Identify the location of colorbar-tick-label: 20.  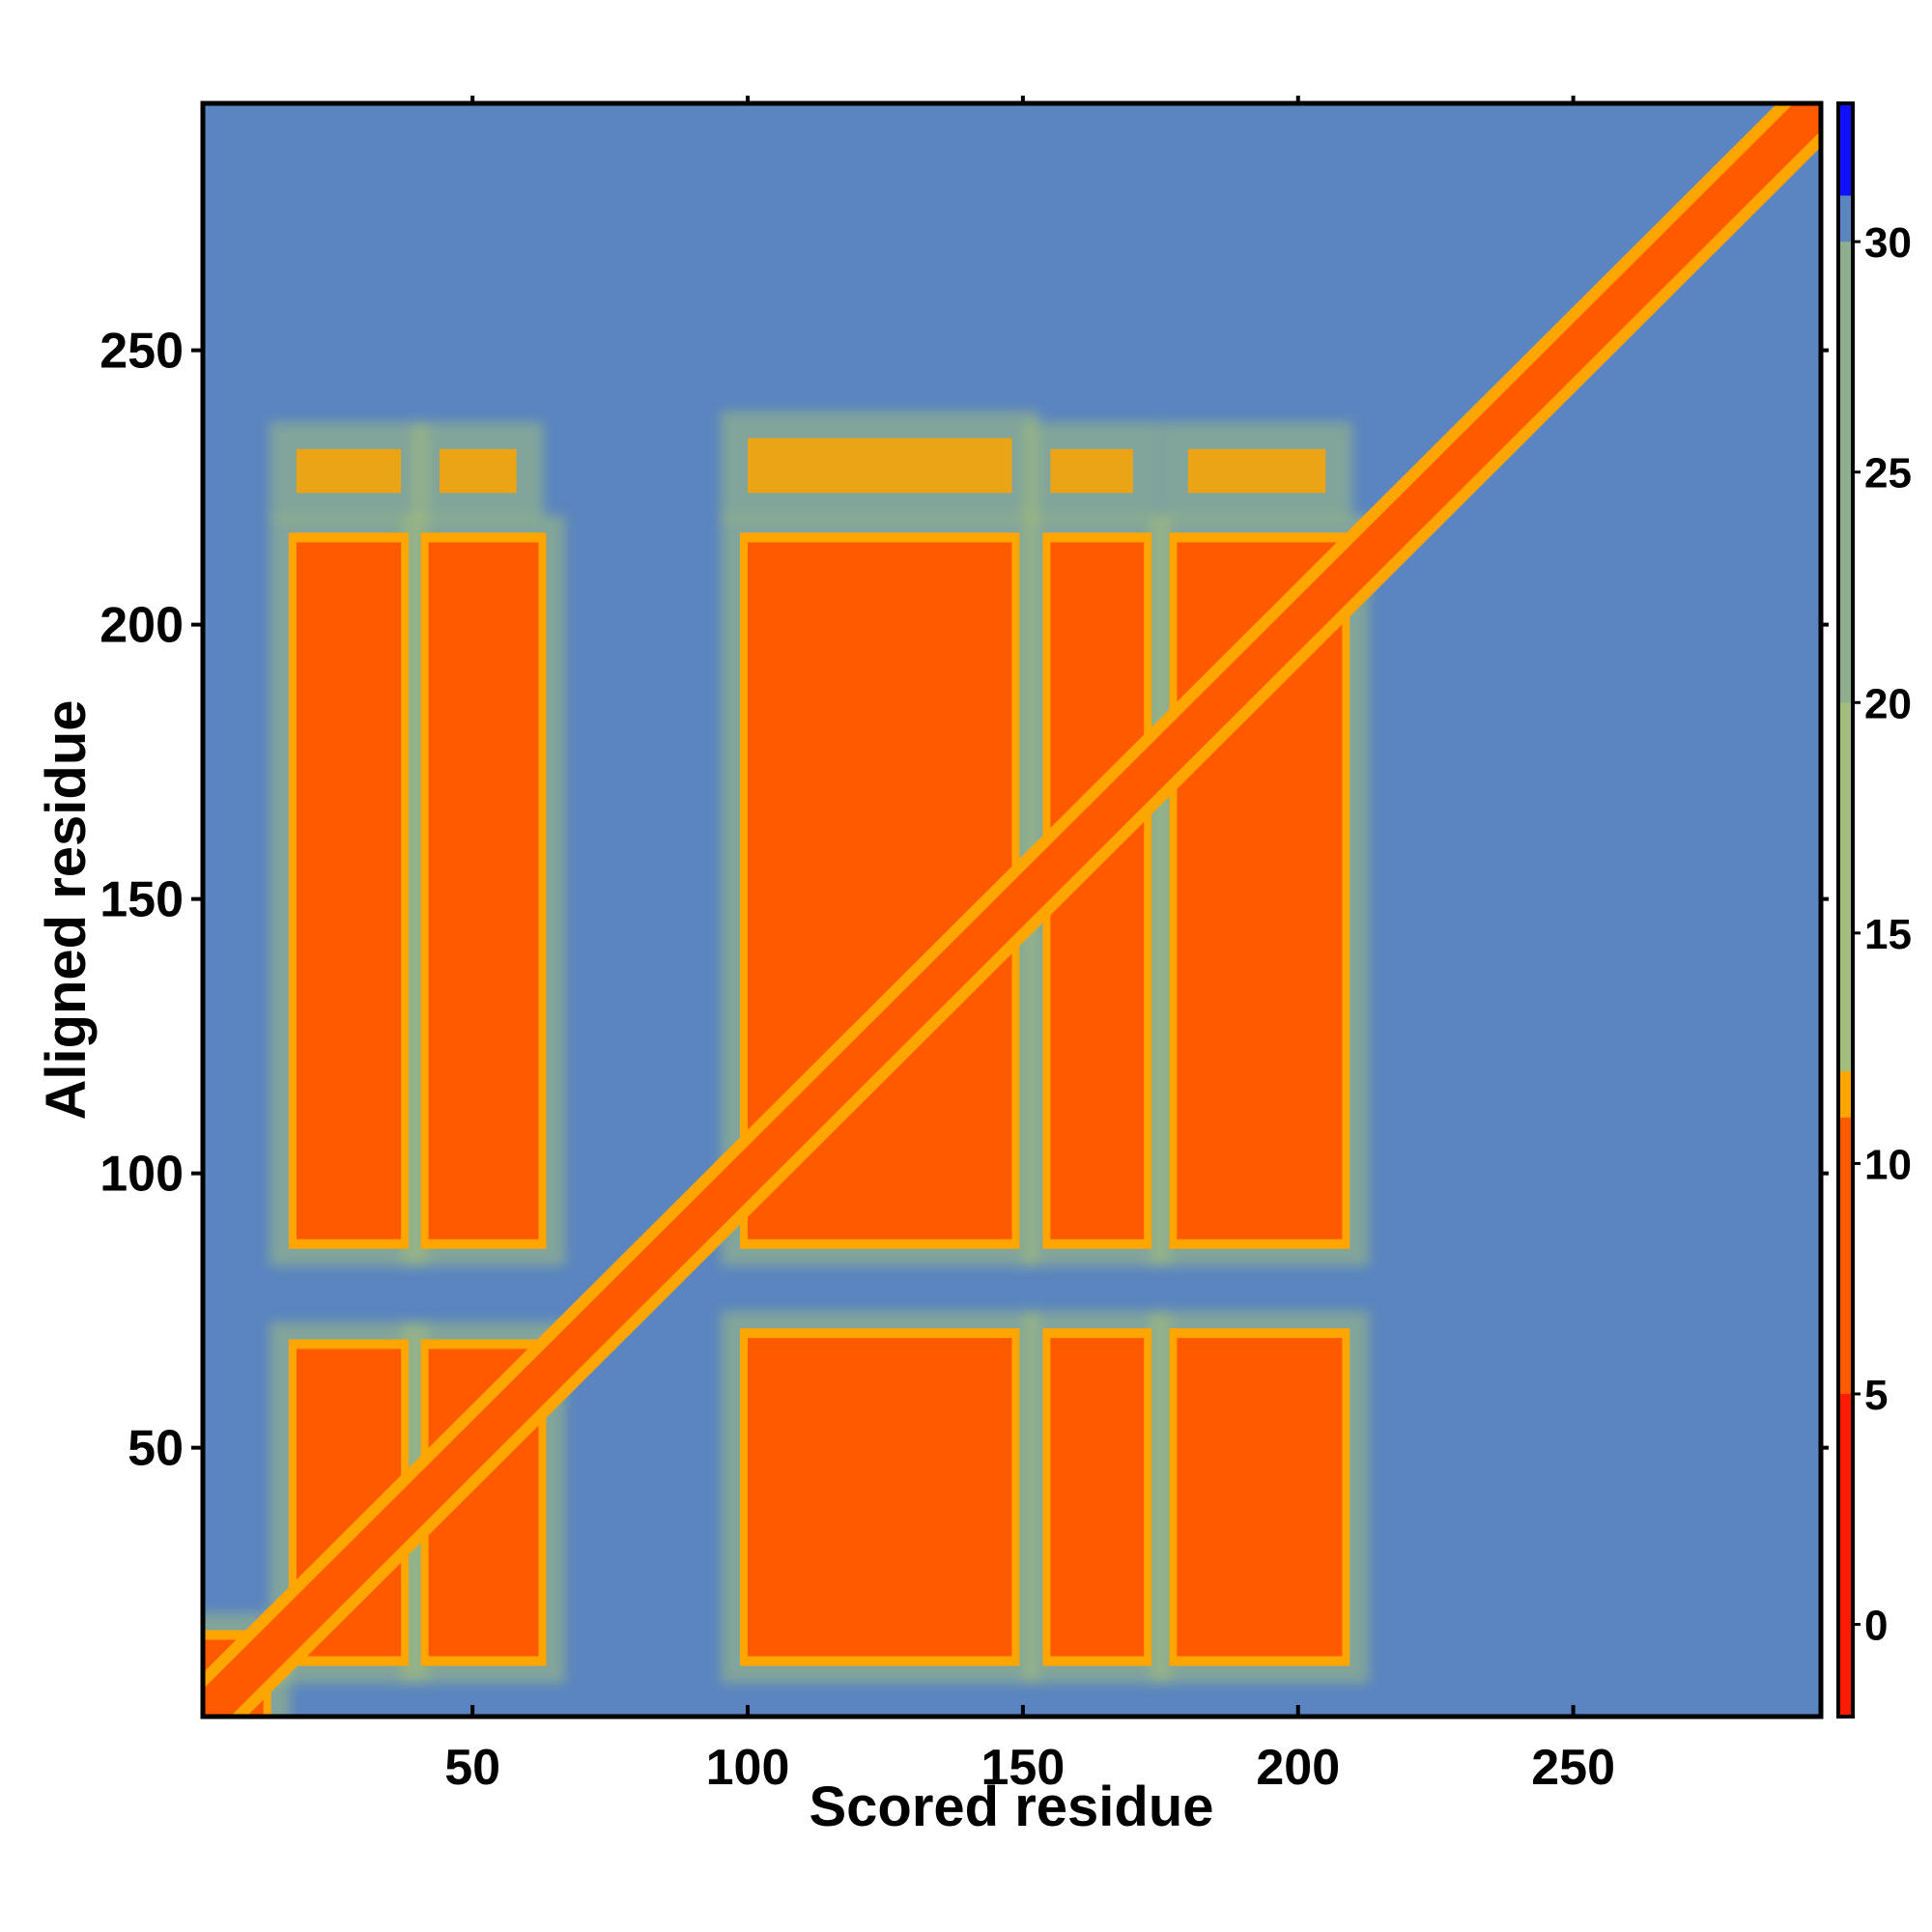
(1888, 703).